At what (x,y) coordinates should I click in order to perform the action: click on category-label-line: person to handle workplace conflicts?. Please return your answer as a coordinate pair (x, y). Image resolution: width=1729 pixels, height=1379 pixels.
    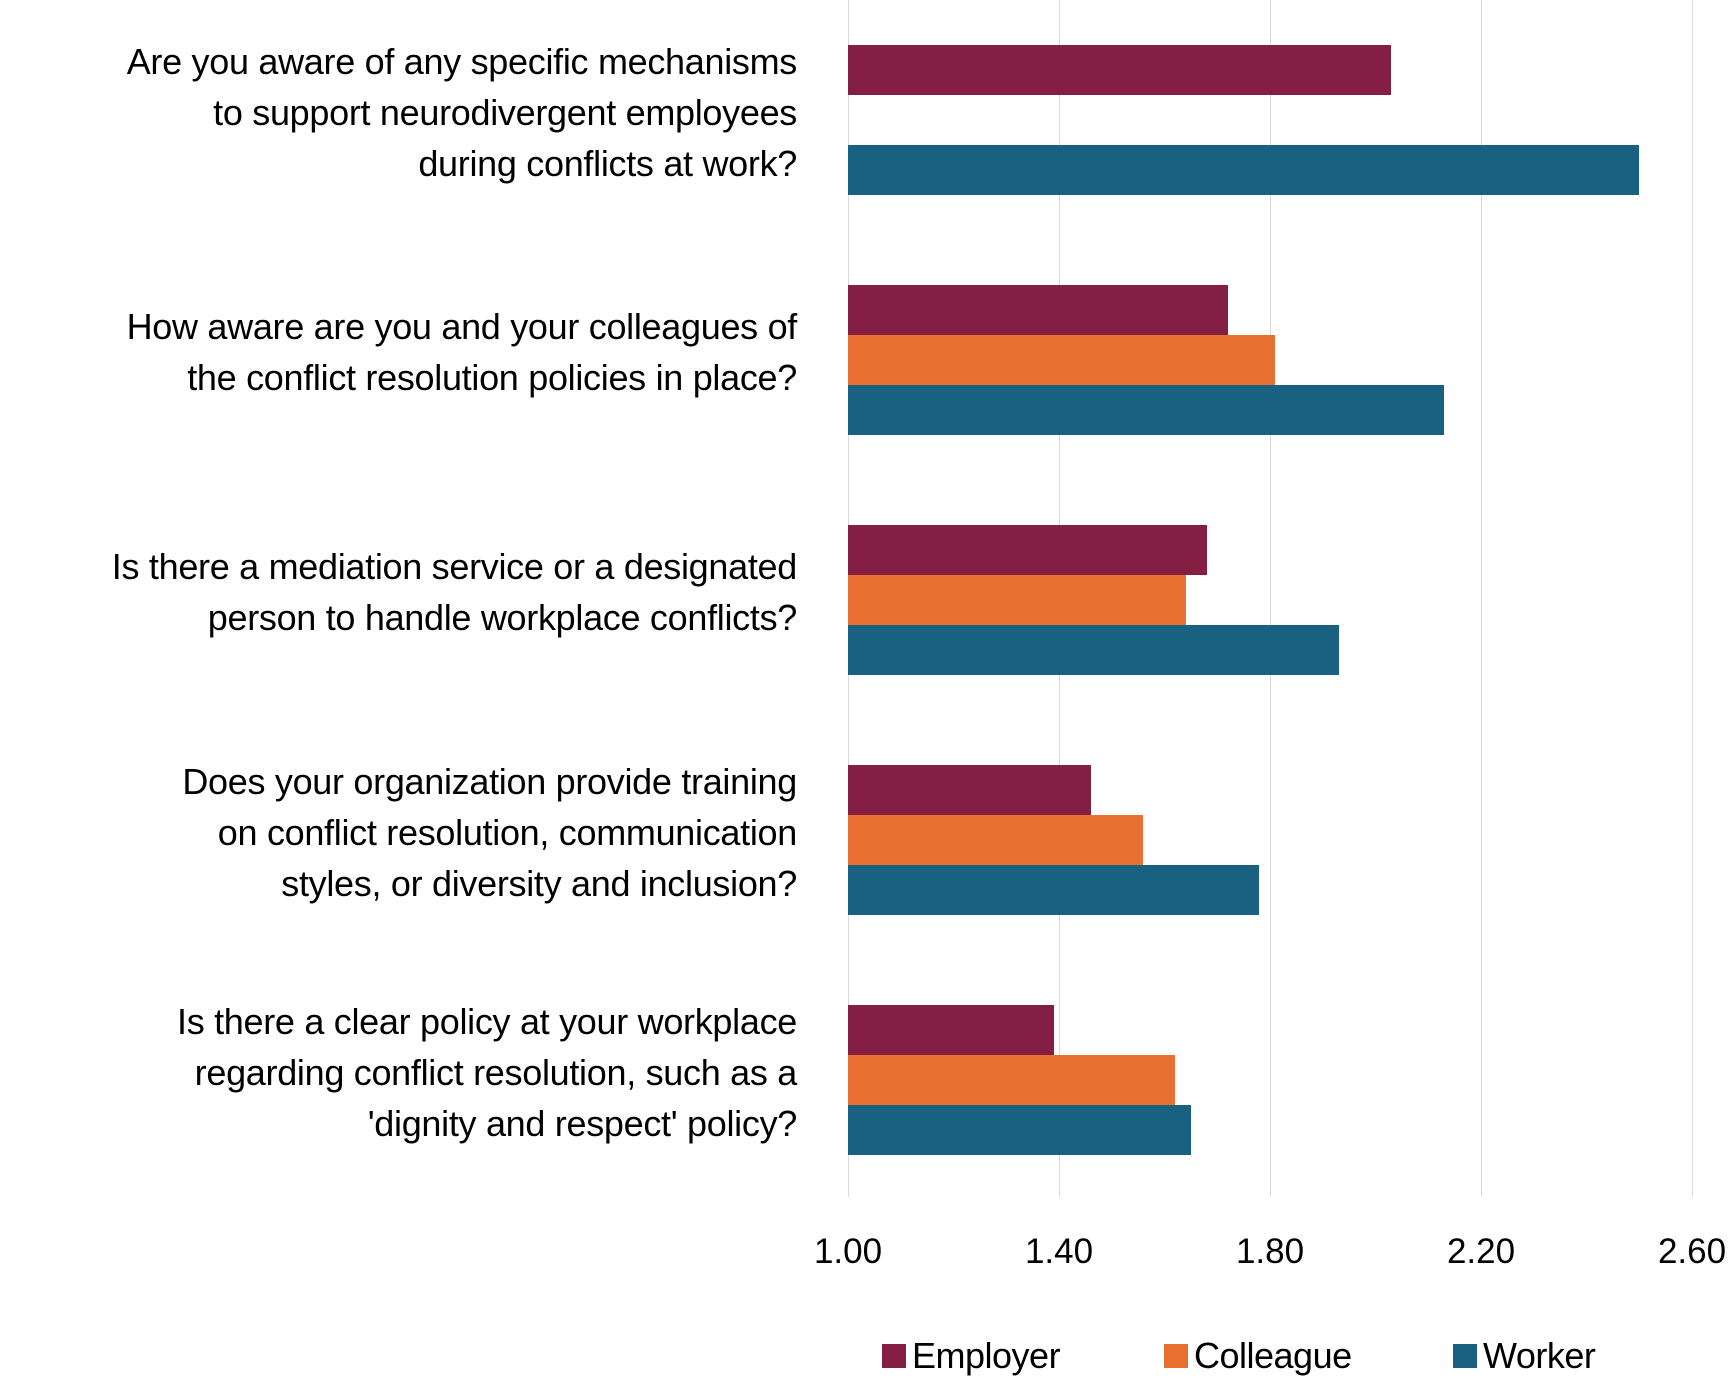
    Looking at the image, I should click on (502, 617).